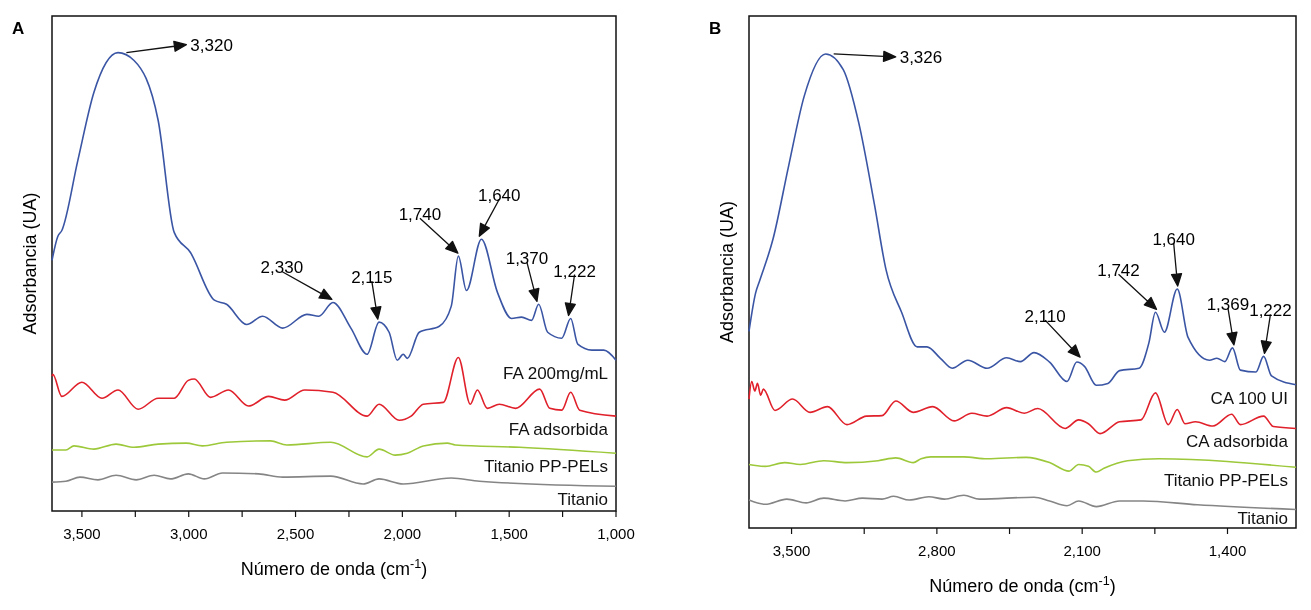 Image resolution: width=1311 pixels, height=610 pixels. I want to click on annotation: 1,742, so click(1118, 271).